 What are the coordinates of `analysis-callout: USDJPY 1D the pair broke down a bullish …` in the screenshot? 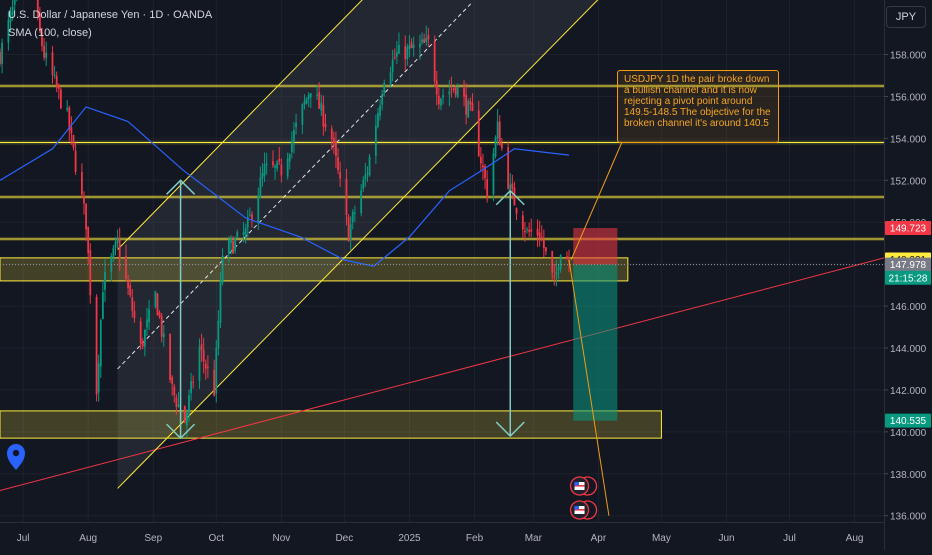 It's located at (698, 106).